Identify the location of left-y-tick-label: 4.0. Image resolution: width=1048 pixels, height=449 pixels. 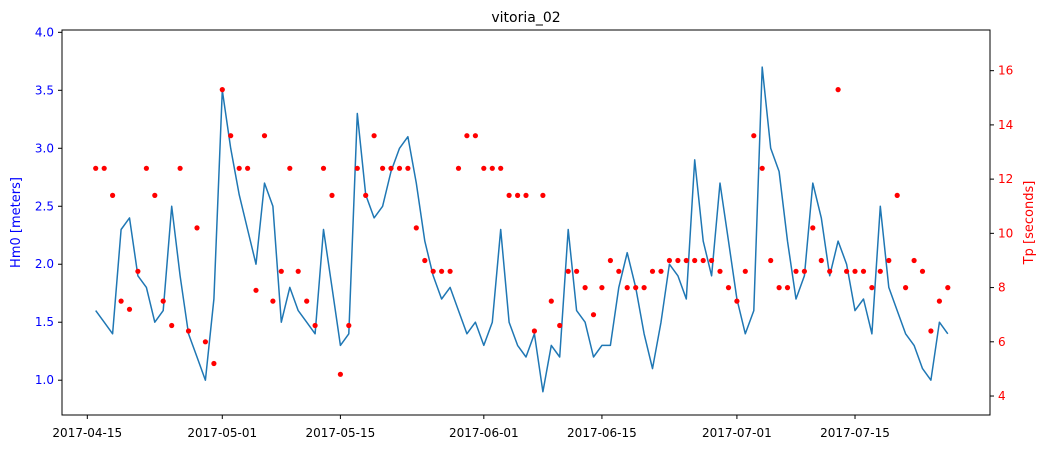
(44, 32).